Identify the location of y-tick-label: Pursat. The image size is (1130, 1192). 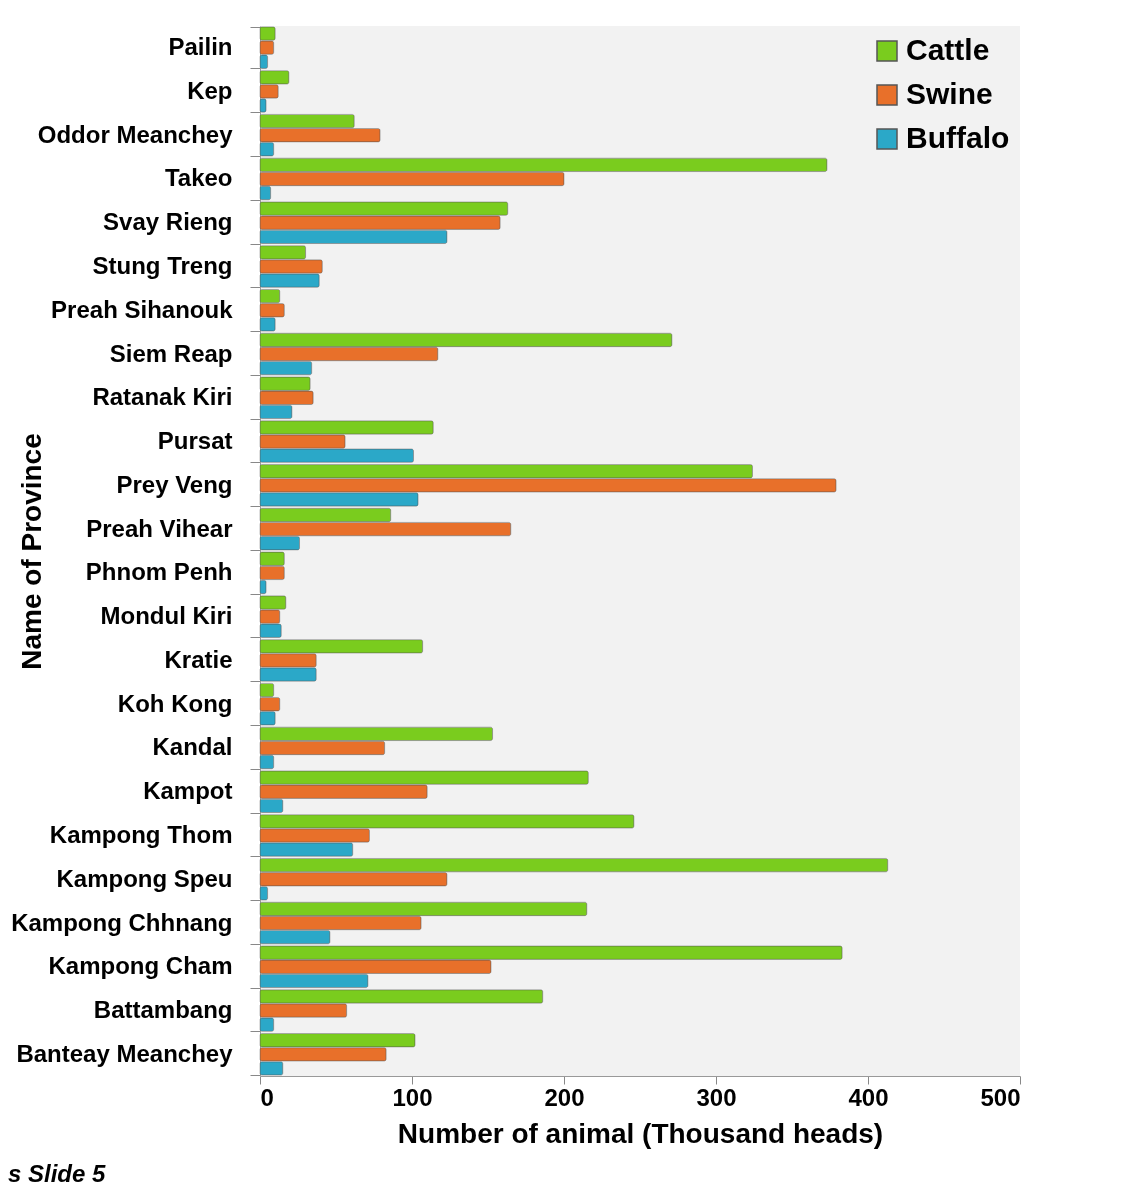
(195, 441).